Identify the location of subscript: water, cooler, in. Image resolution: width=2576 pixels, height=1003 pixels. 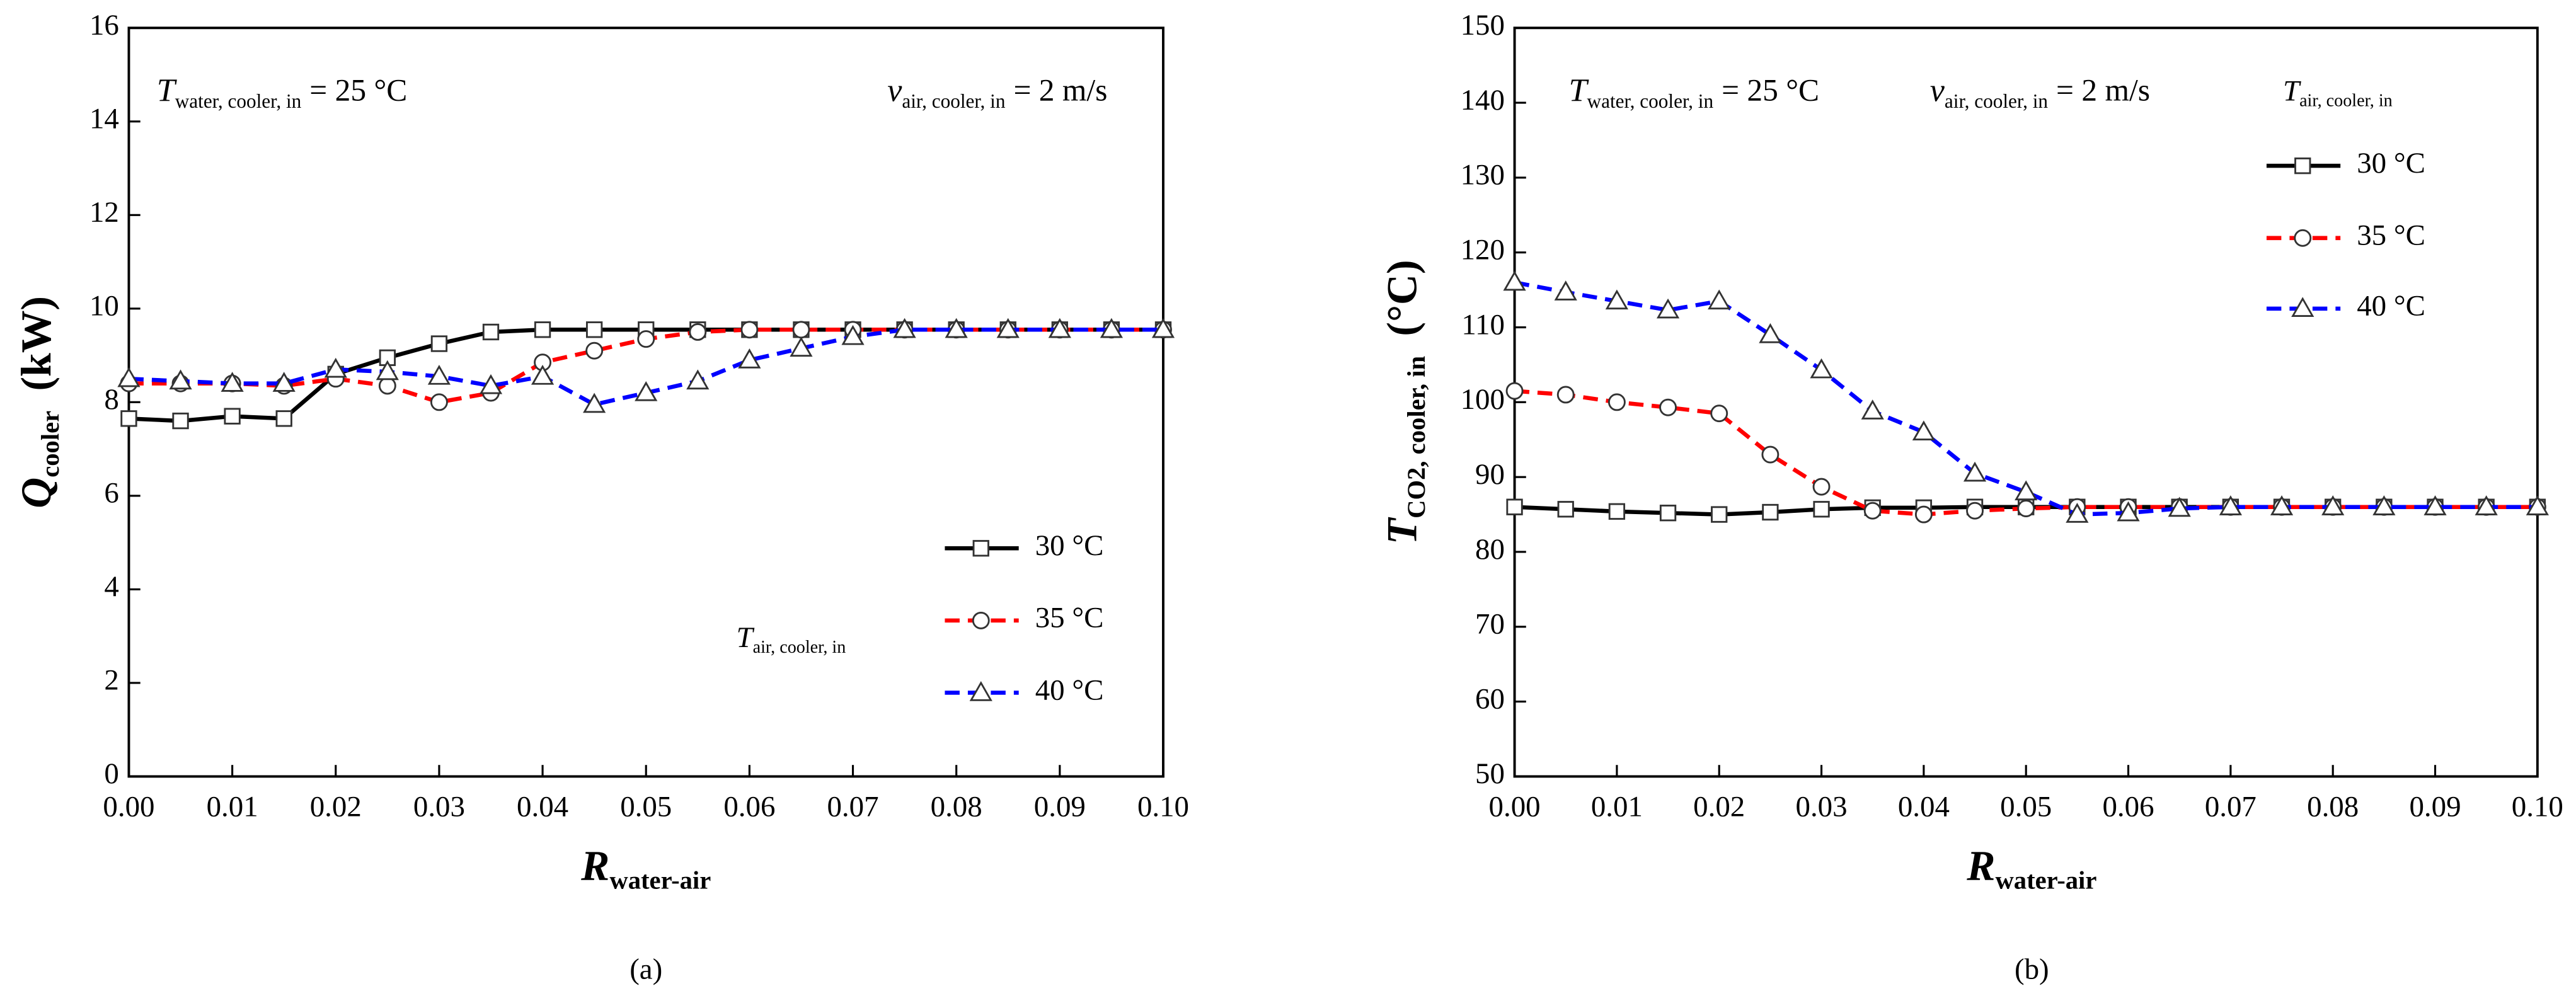
(1650, 101).